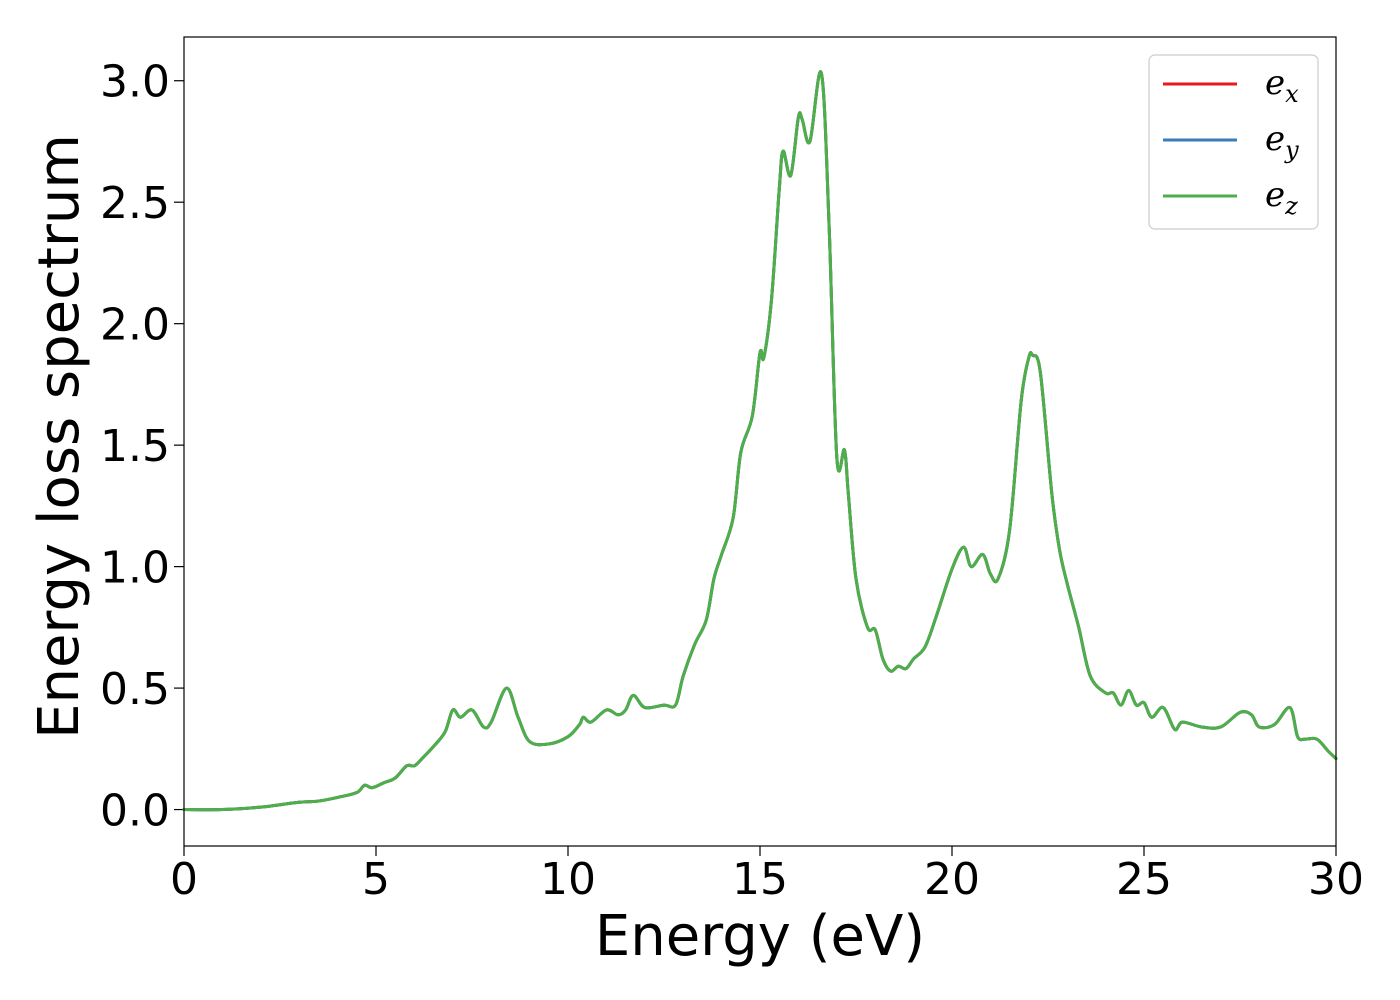  What do you see at coordinates (135, 568) in the screenshot?
I see `y-tick-label: 1.0` at bounding box center [135, 568].